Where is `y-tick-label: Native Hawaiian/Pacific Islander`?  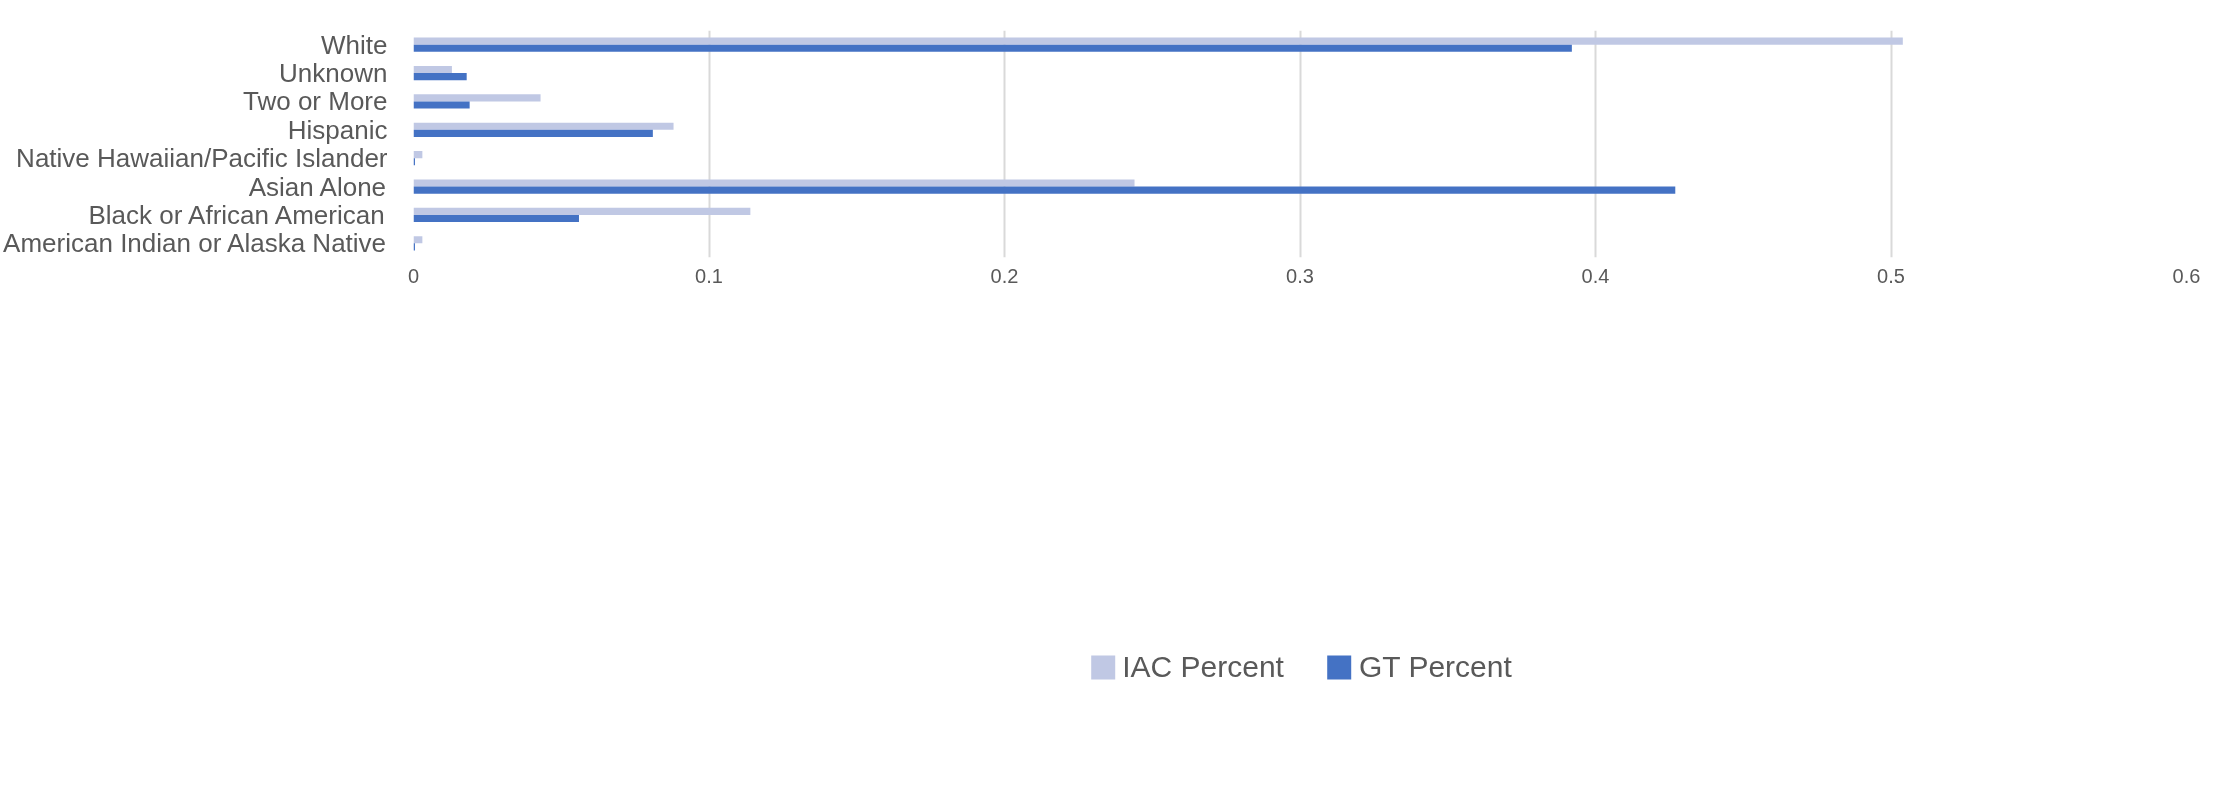
y-tick-label: Native Hawaiian/Pacific Islander is located at coordinates (202, 158).